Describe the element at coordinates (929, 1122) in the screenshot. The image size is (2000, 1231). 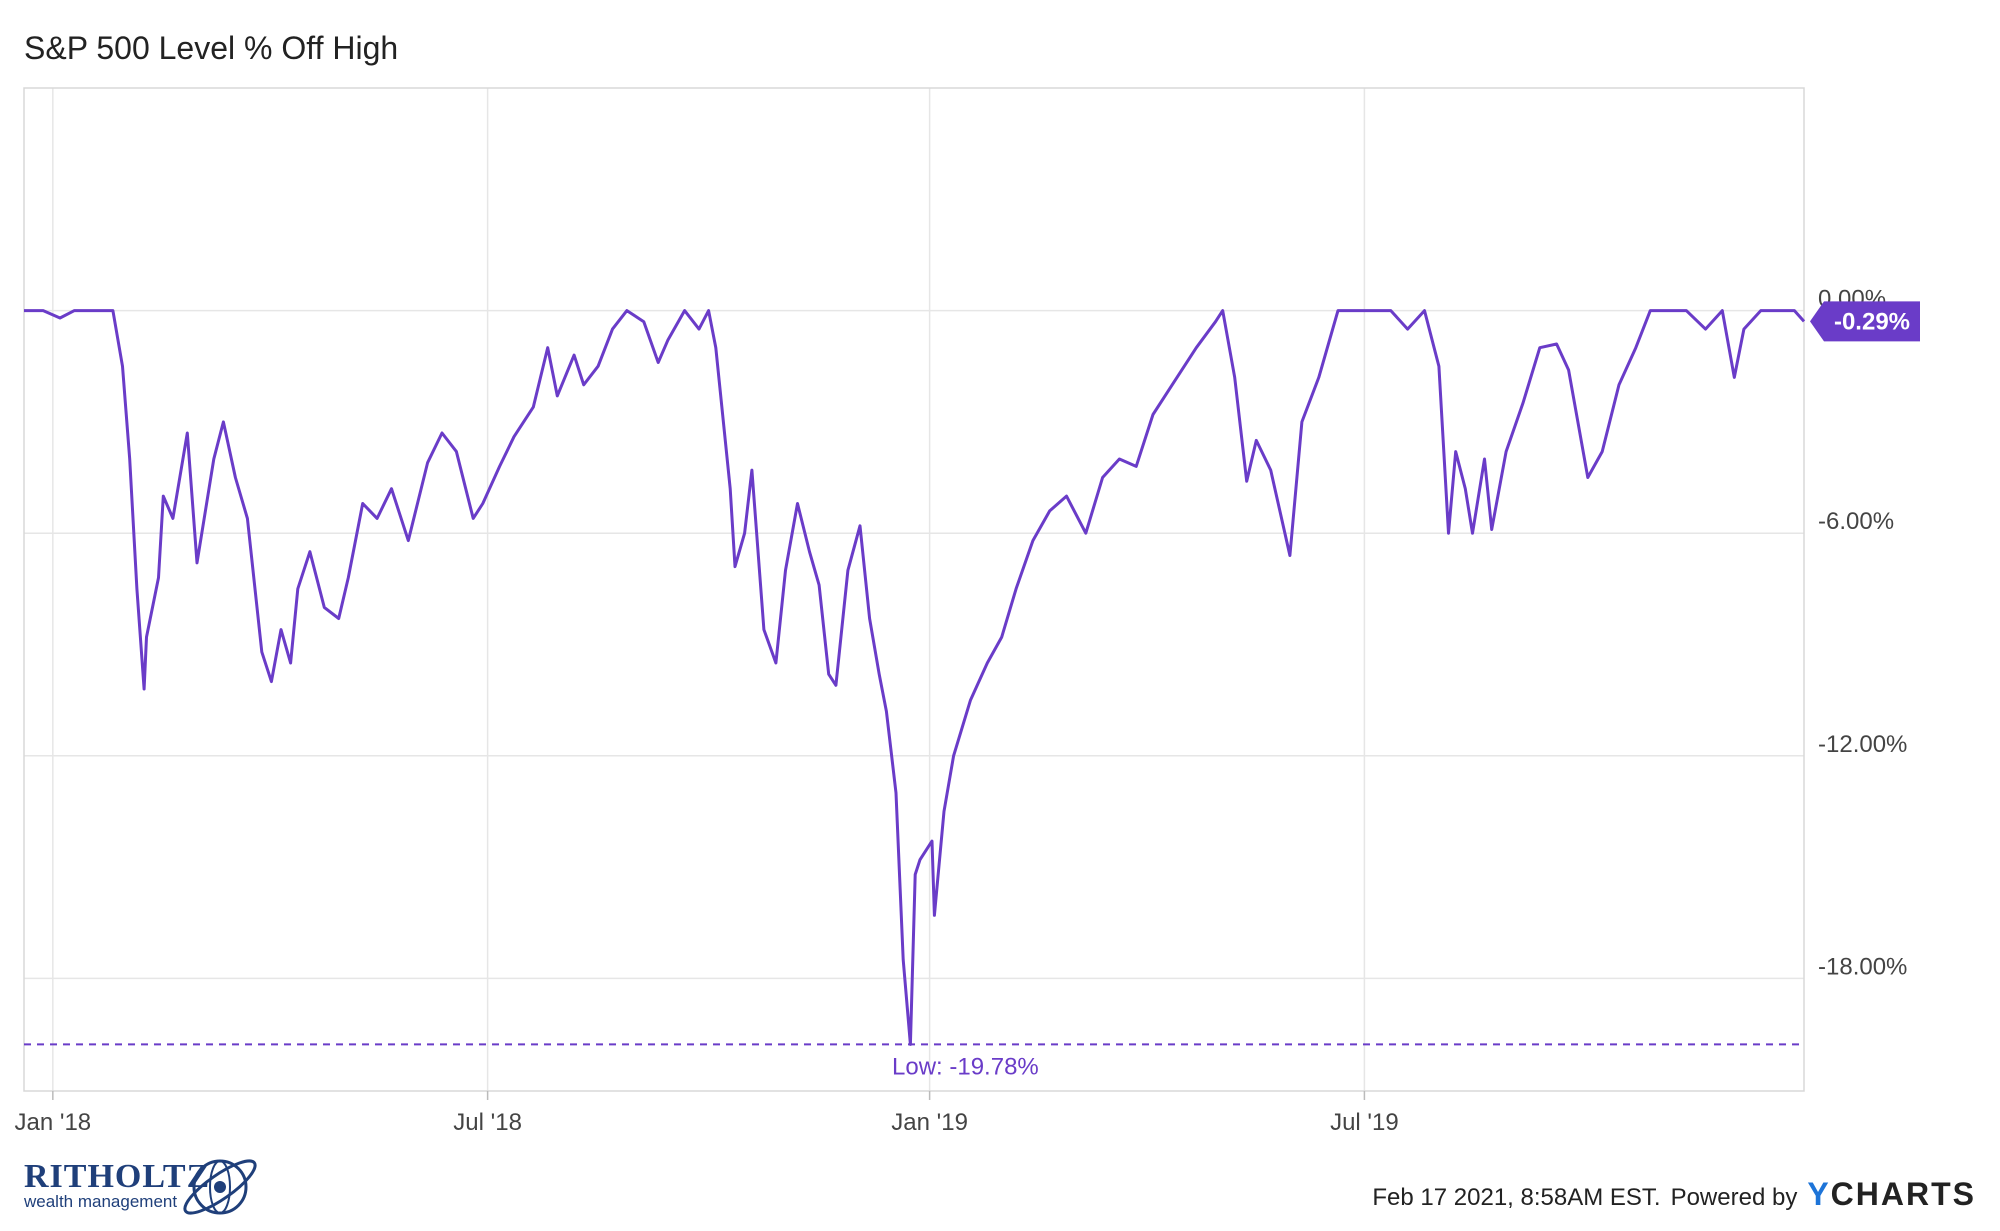
I see `x-tick-label: Jan '19` at that location.